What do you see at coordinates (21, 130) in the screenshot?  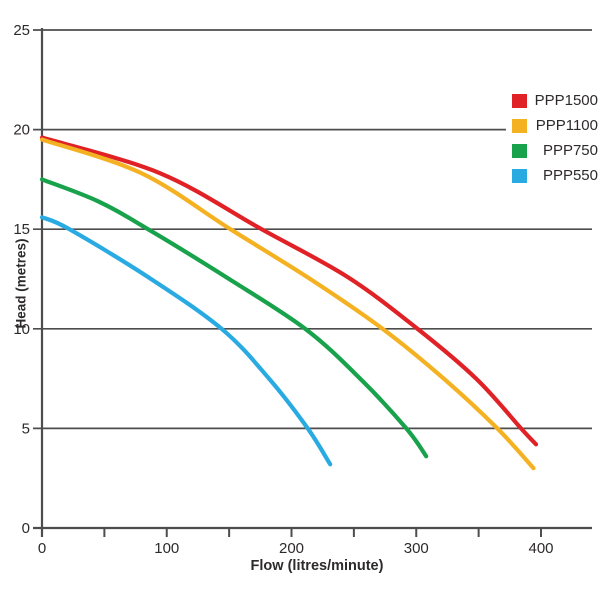 I see `y-tick-label-20: 20` at bounding box center [21, 130].